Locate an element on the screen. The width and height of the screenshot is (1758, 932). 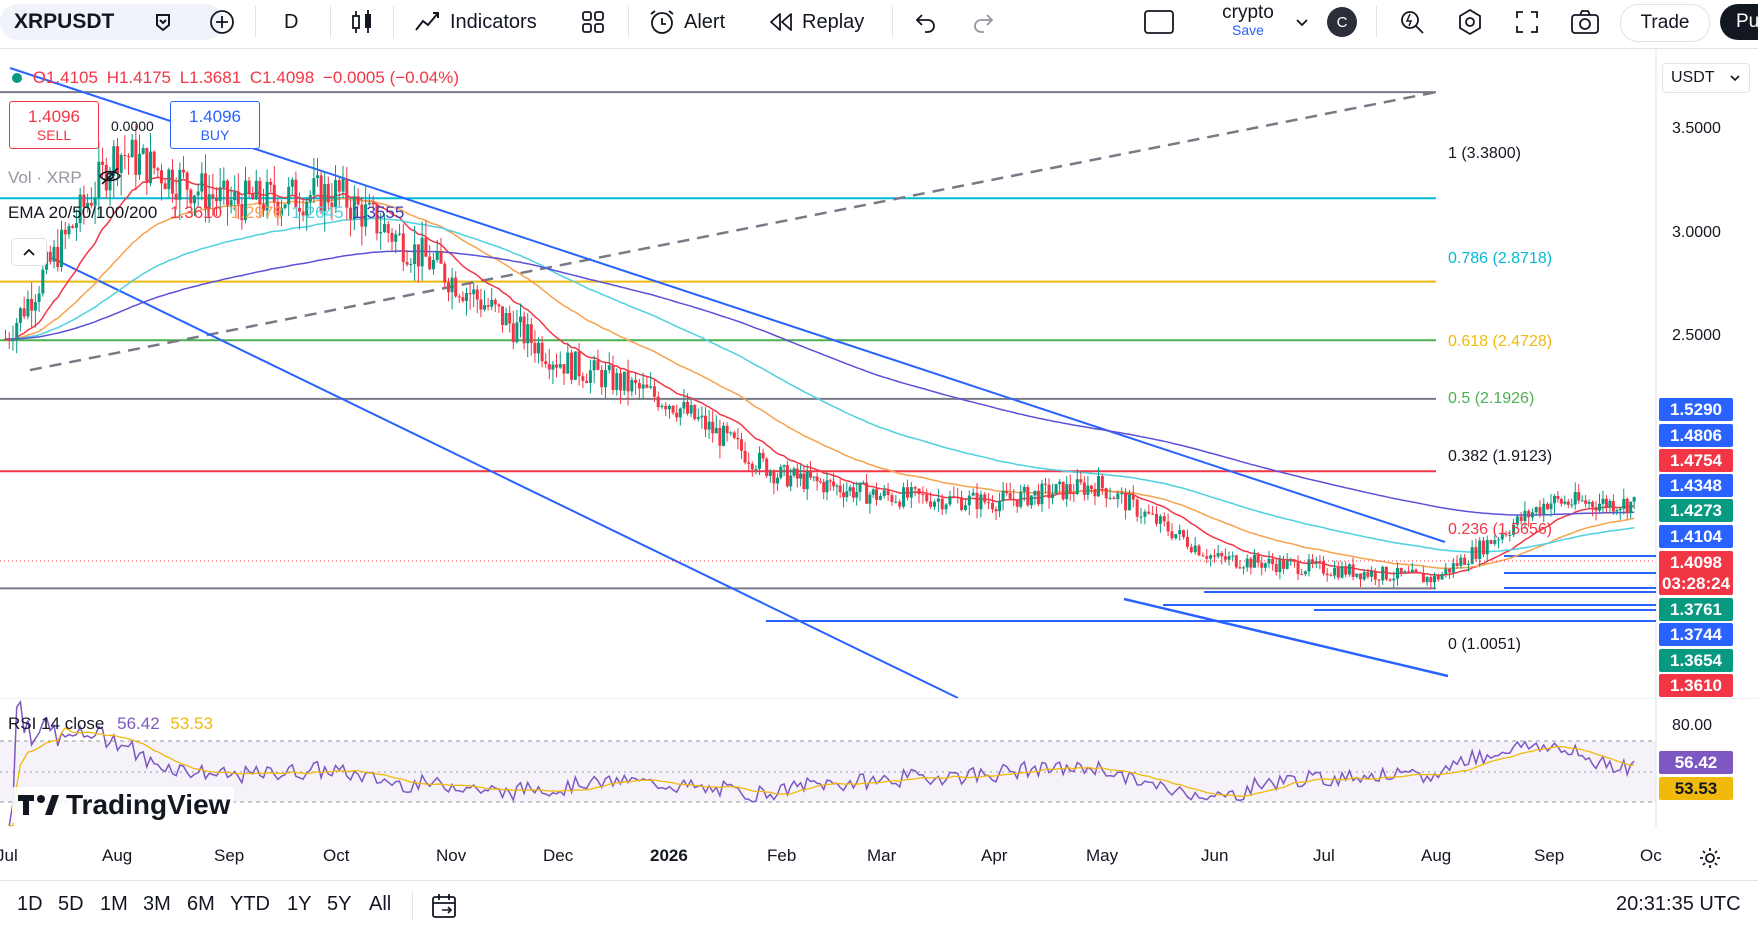
replay-button: Replay is located at coordinates (816, 22).